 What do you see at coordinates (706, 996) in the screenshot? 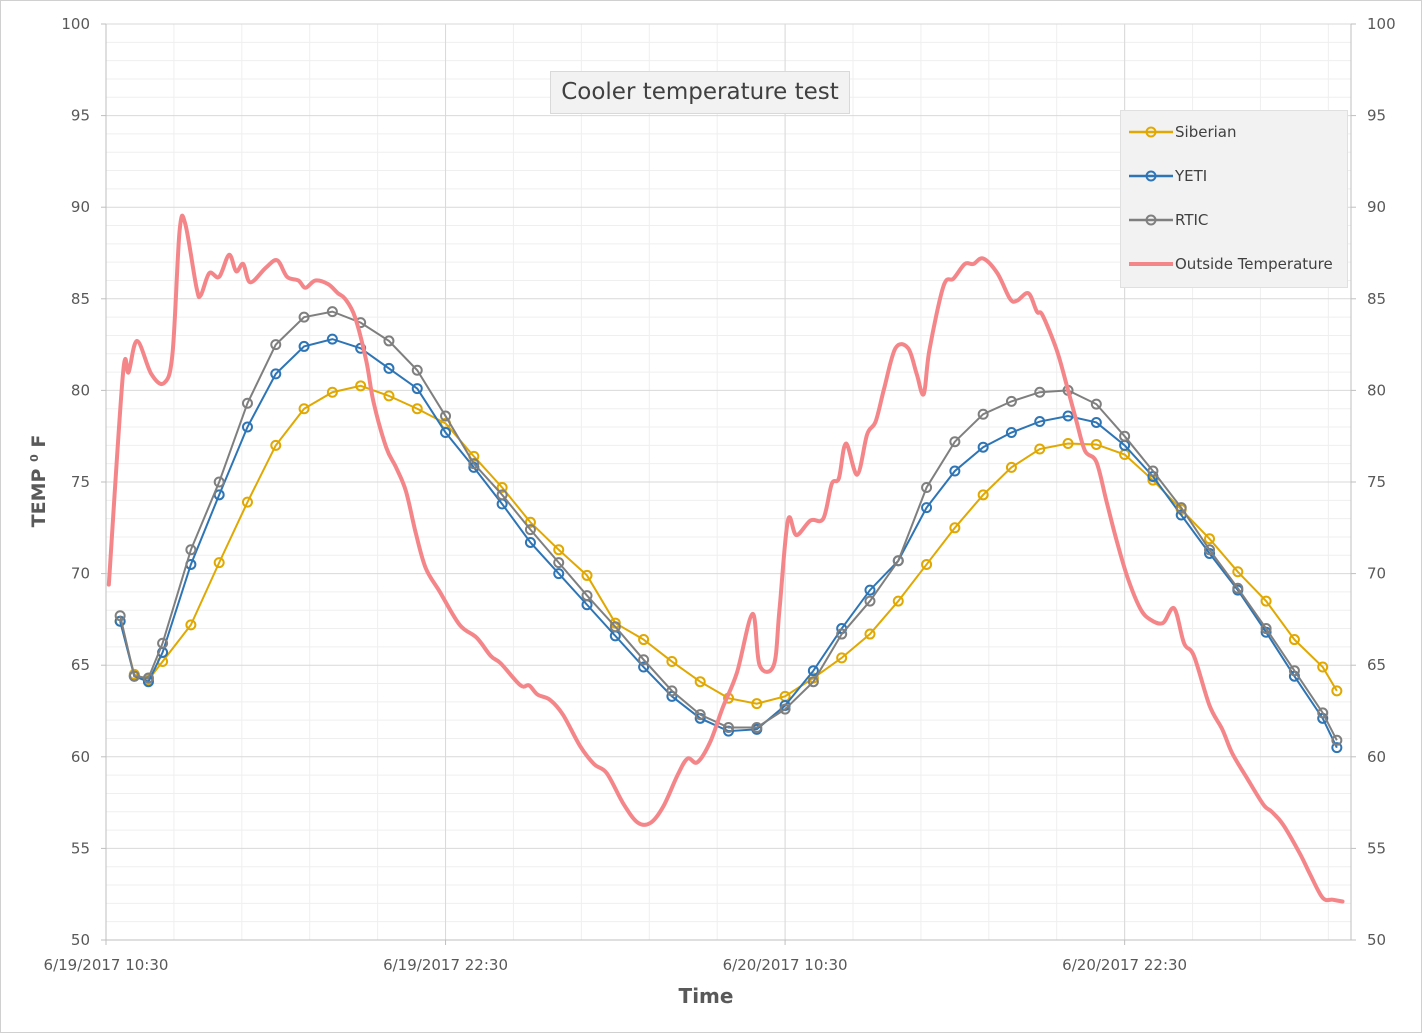
I see `x-axis-title: Time` at bounding box center [706, 996].